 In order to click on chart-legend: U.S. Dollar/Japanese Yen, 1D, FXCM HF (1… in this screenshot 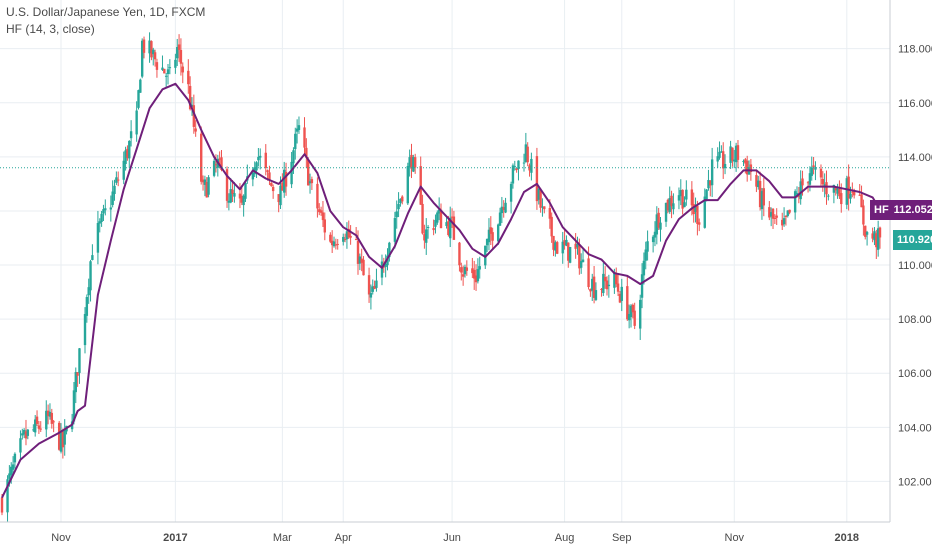, I will do `click(105, 21)`.